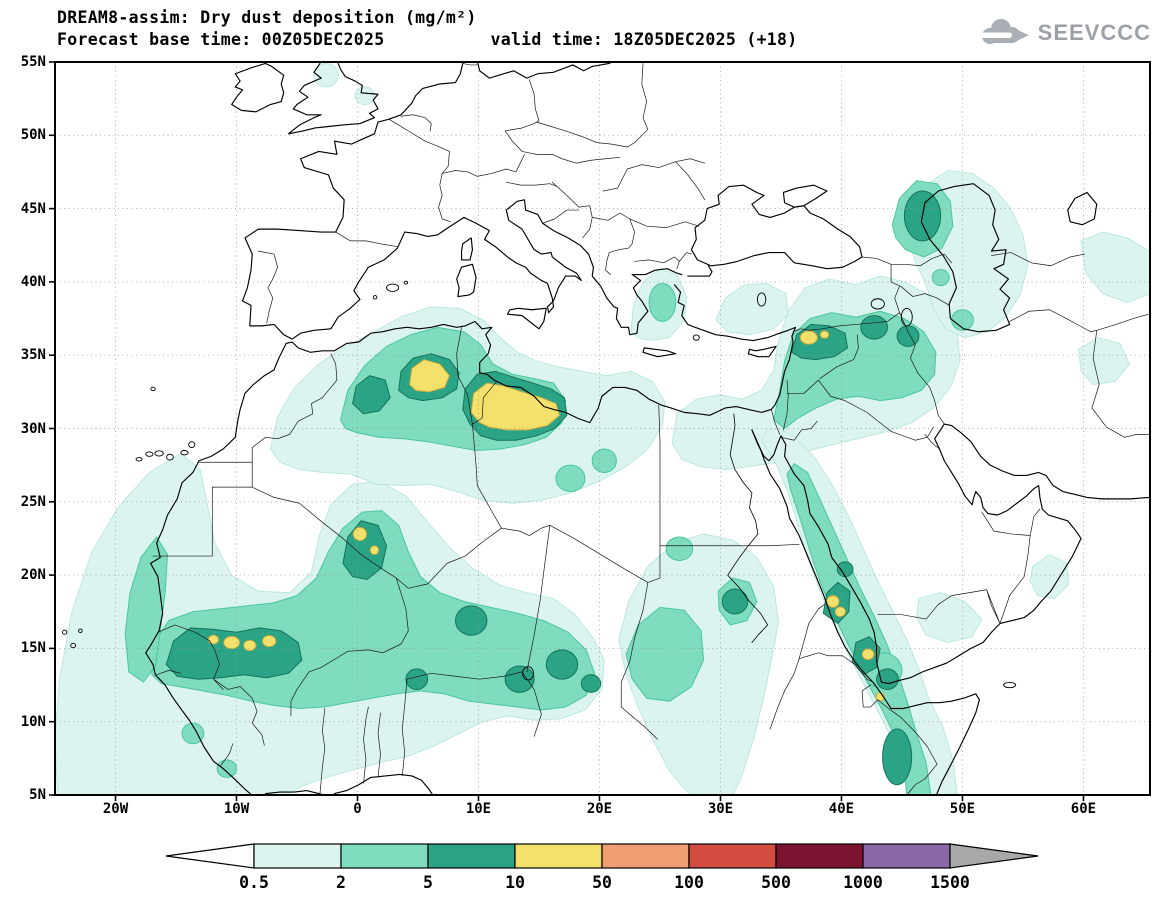  Describe the element at coordinates (962, 809) in the screenshot. I see `lon-tick-label: 50E` at that location.